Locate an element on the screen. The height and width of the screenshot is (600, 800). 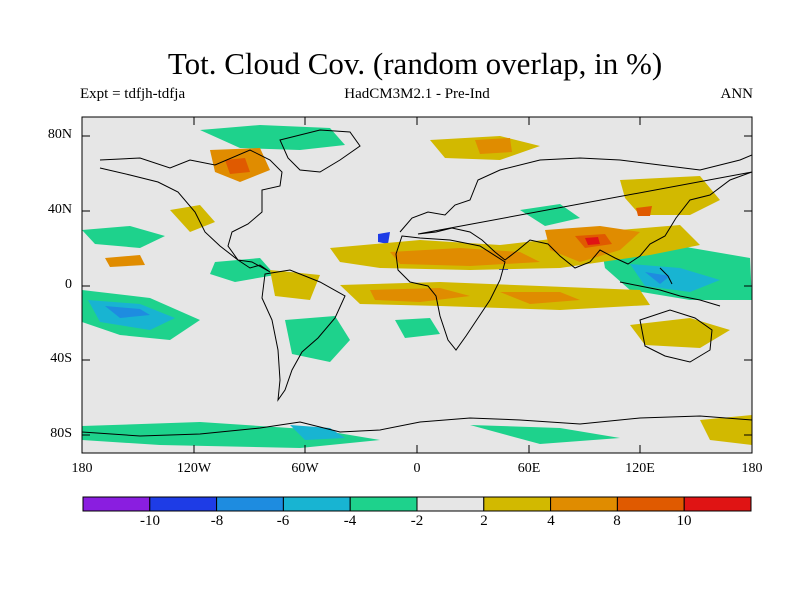
colorbar-label: 10 is located at coordinates (684, 521).